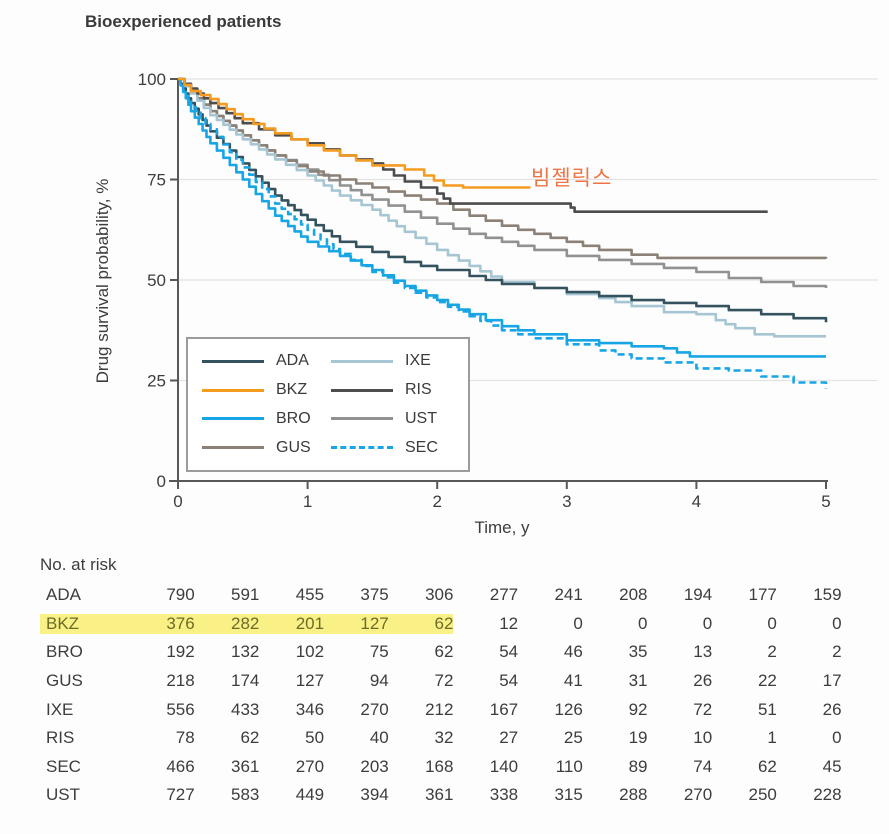  I want to click on risk-value: 375, so click(374, 595).